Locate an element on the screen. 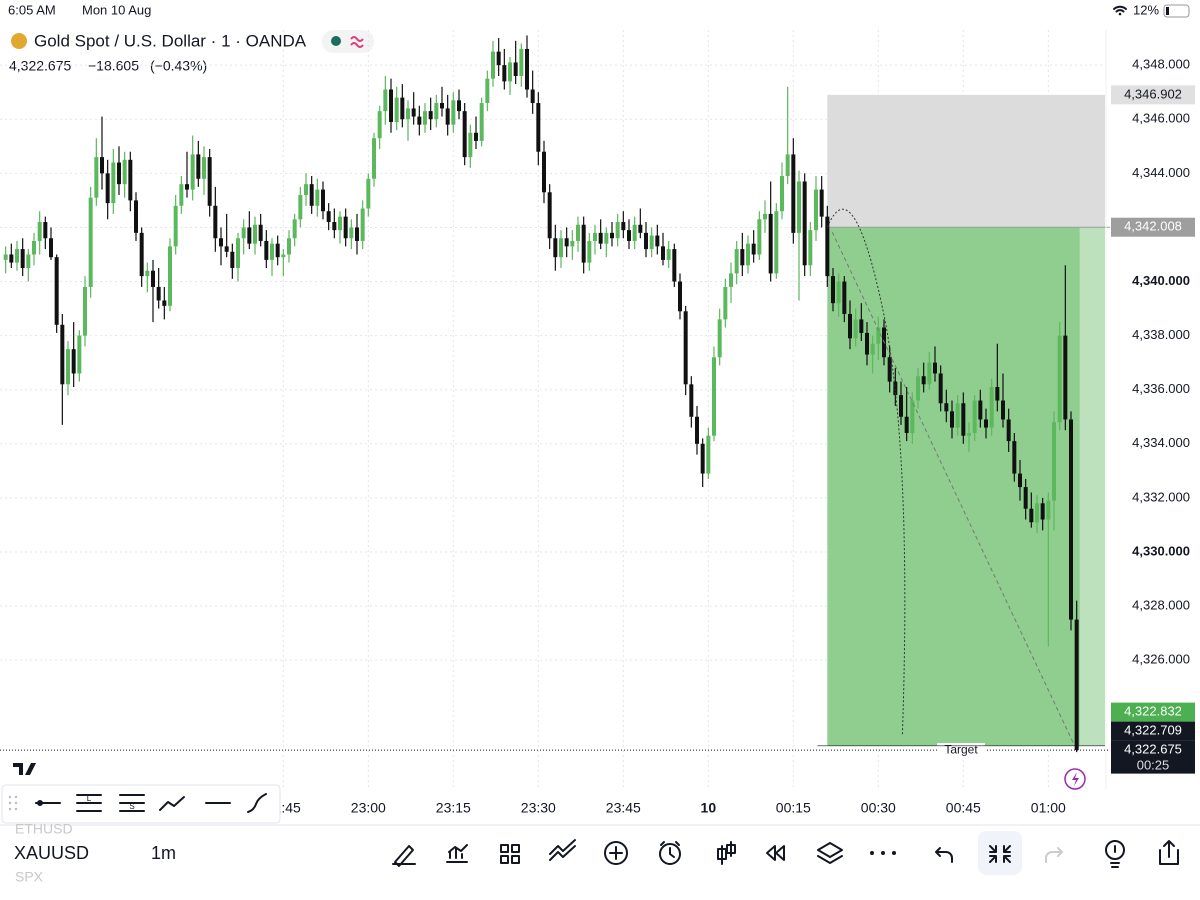 The width and height of the screenshot is (1200, 900). last-price-tag: 4,322.675 is located at coordinates (1153, 749).